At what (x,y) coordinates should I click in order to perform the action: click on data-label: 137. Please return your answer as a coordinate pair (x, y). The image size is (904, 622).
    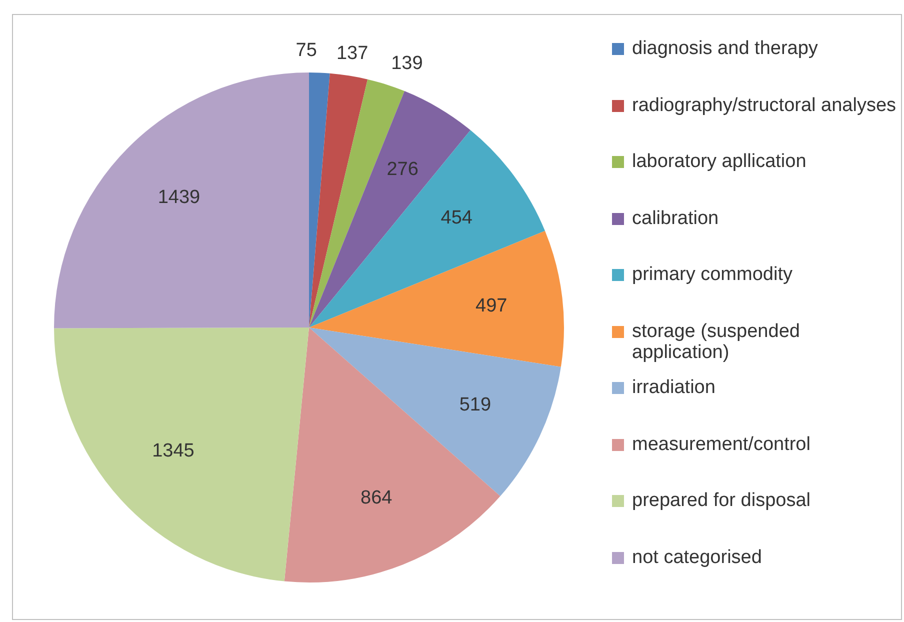
    Looking at the image, I should click on (352, 53).